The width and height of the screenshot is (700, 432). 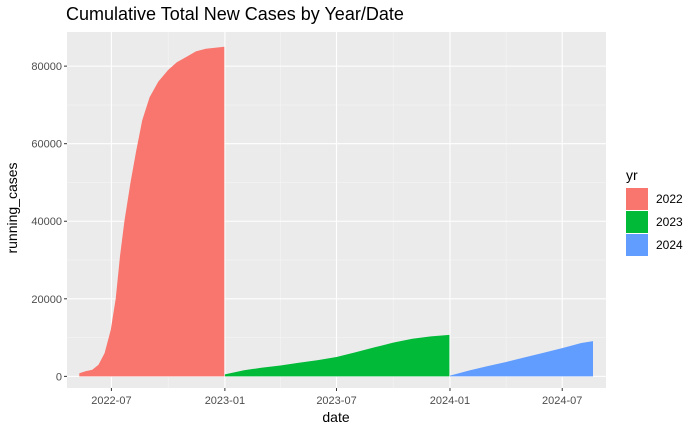 I want to click on y-axis-title: running_cases, so click(x=12, y=207).